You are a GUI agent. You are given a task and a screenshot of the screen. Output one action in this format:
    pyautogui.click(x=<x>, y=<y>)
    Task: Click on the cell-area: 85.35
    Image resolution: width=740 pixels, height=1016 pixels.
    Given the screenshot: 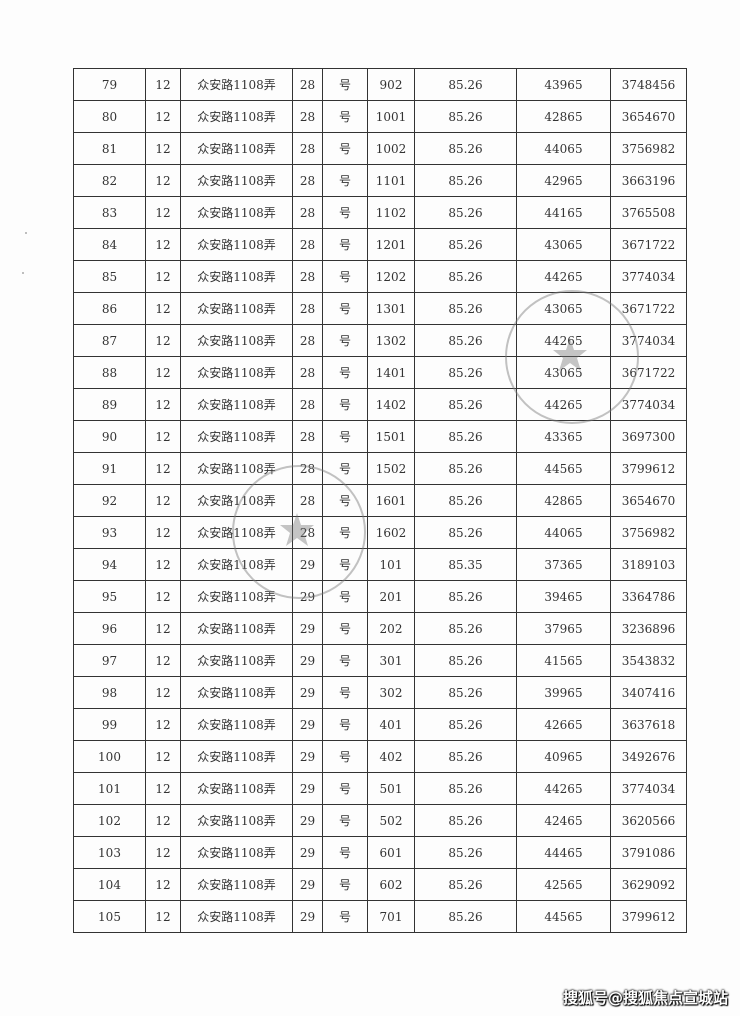 What is the action you would take?
    pyautogui.click(x=465, y=564)
    